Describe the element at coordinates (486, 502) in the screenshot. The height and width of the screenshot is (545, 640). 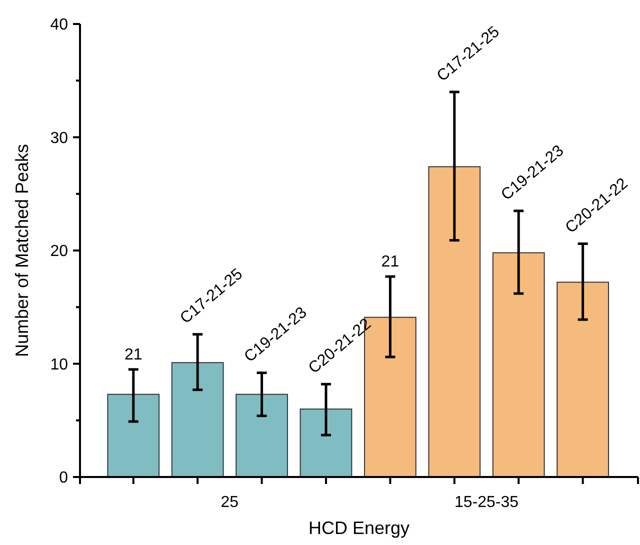
I see `text: 15-25-35` at that location.